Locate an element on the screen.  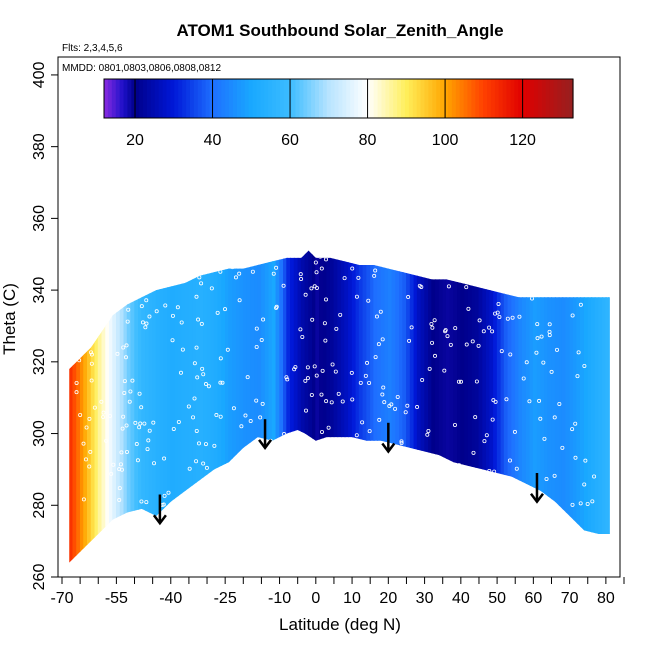
y-tick-label: 380 is located at coordinates (39, 146).